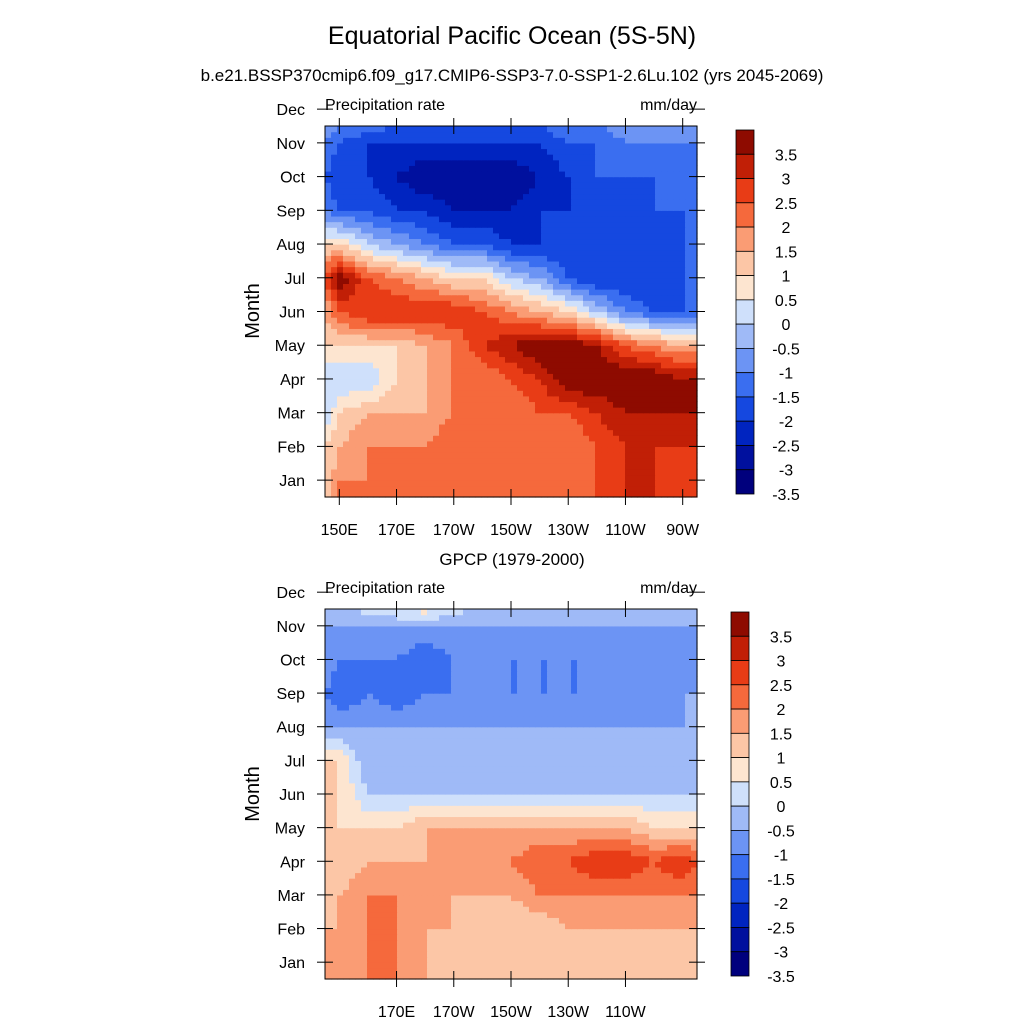 The height and width of the screenshot is (1024, 1024). What do you see at coordinates (745, 191) in the screenshot?
I see `colorbar-box` at bounding box center [745, 191].